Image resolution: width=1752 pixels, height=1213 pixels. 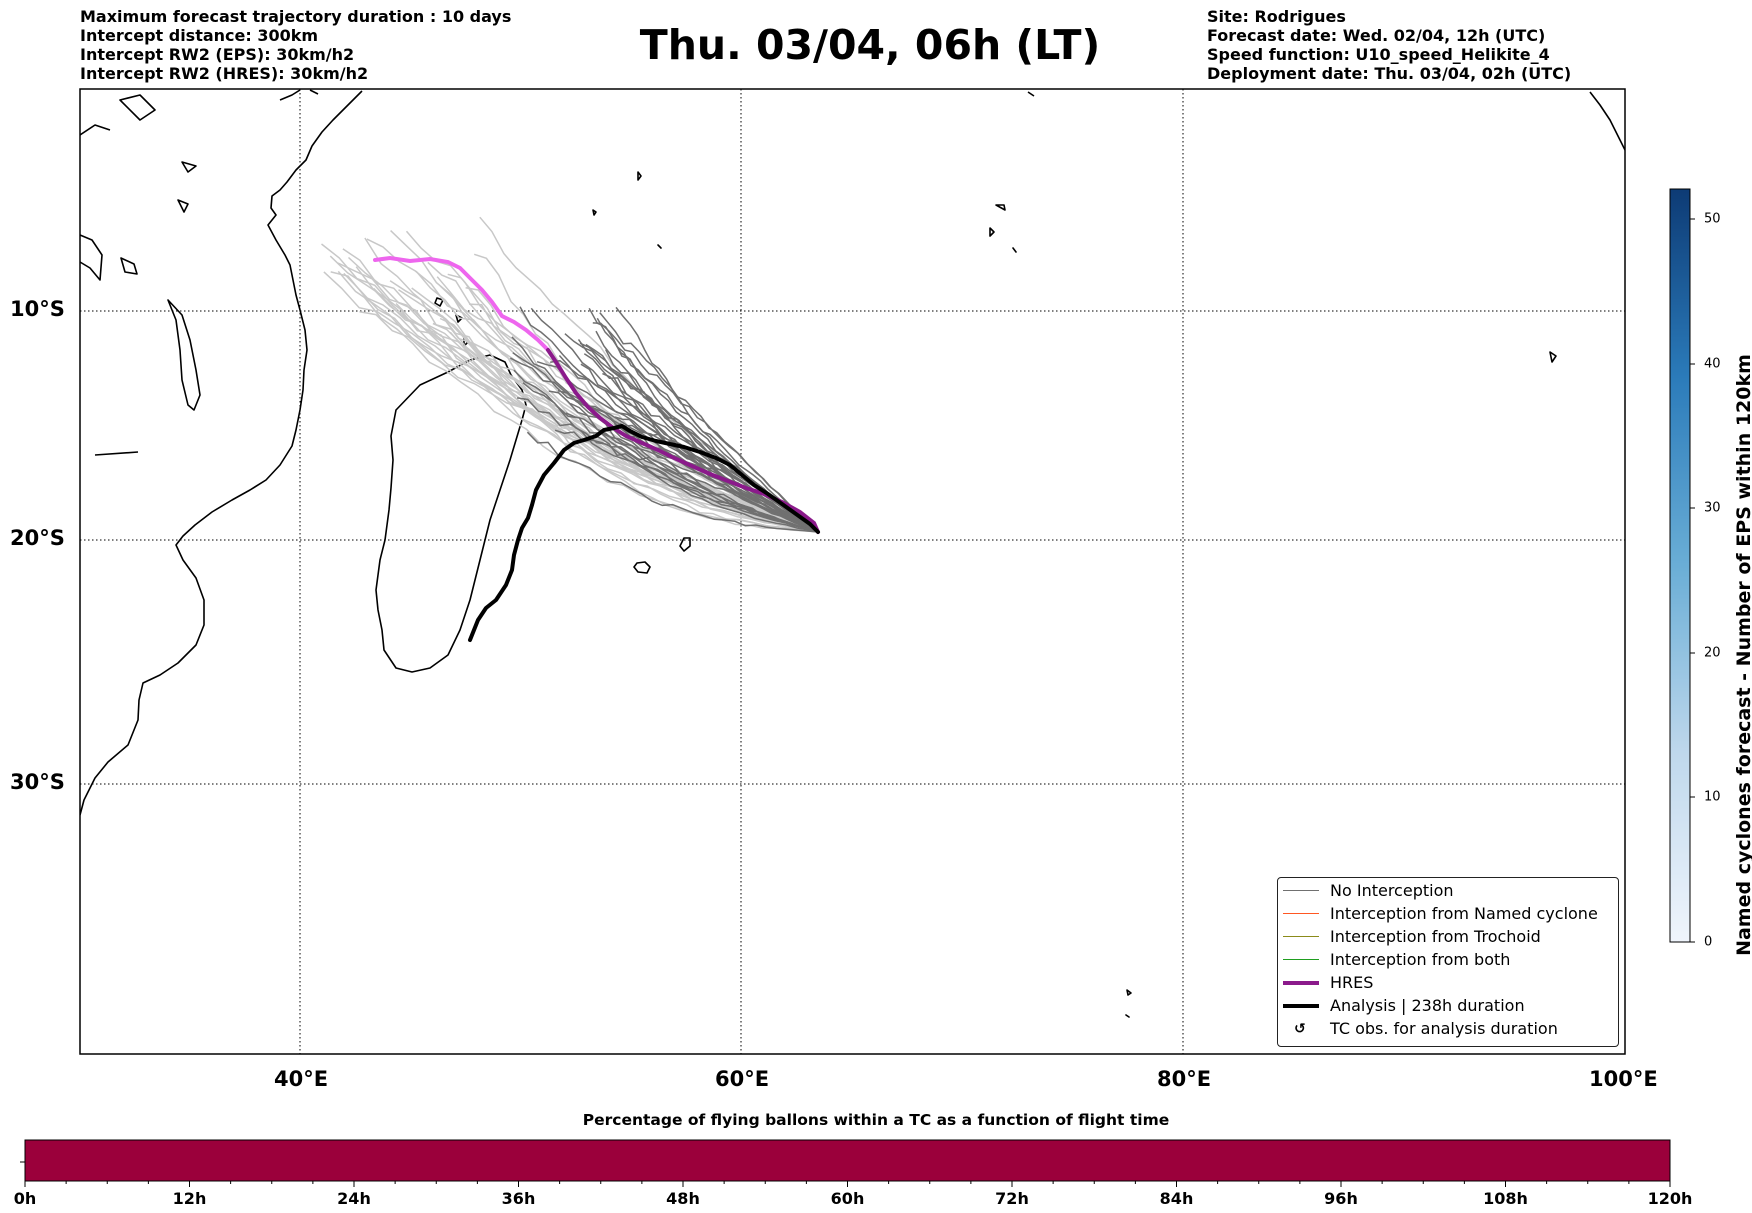 What do you see at coordinates (518, 1198) in the screenshot?
I see `flight-time-tick-3: 36h` at bounding box center [518, 1198].